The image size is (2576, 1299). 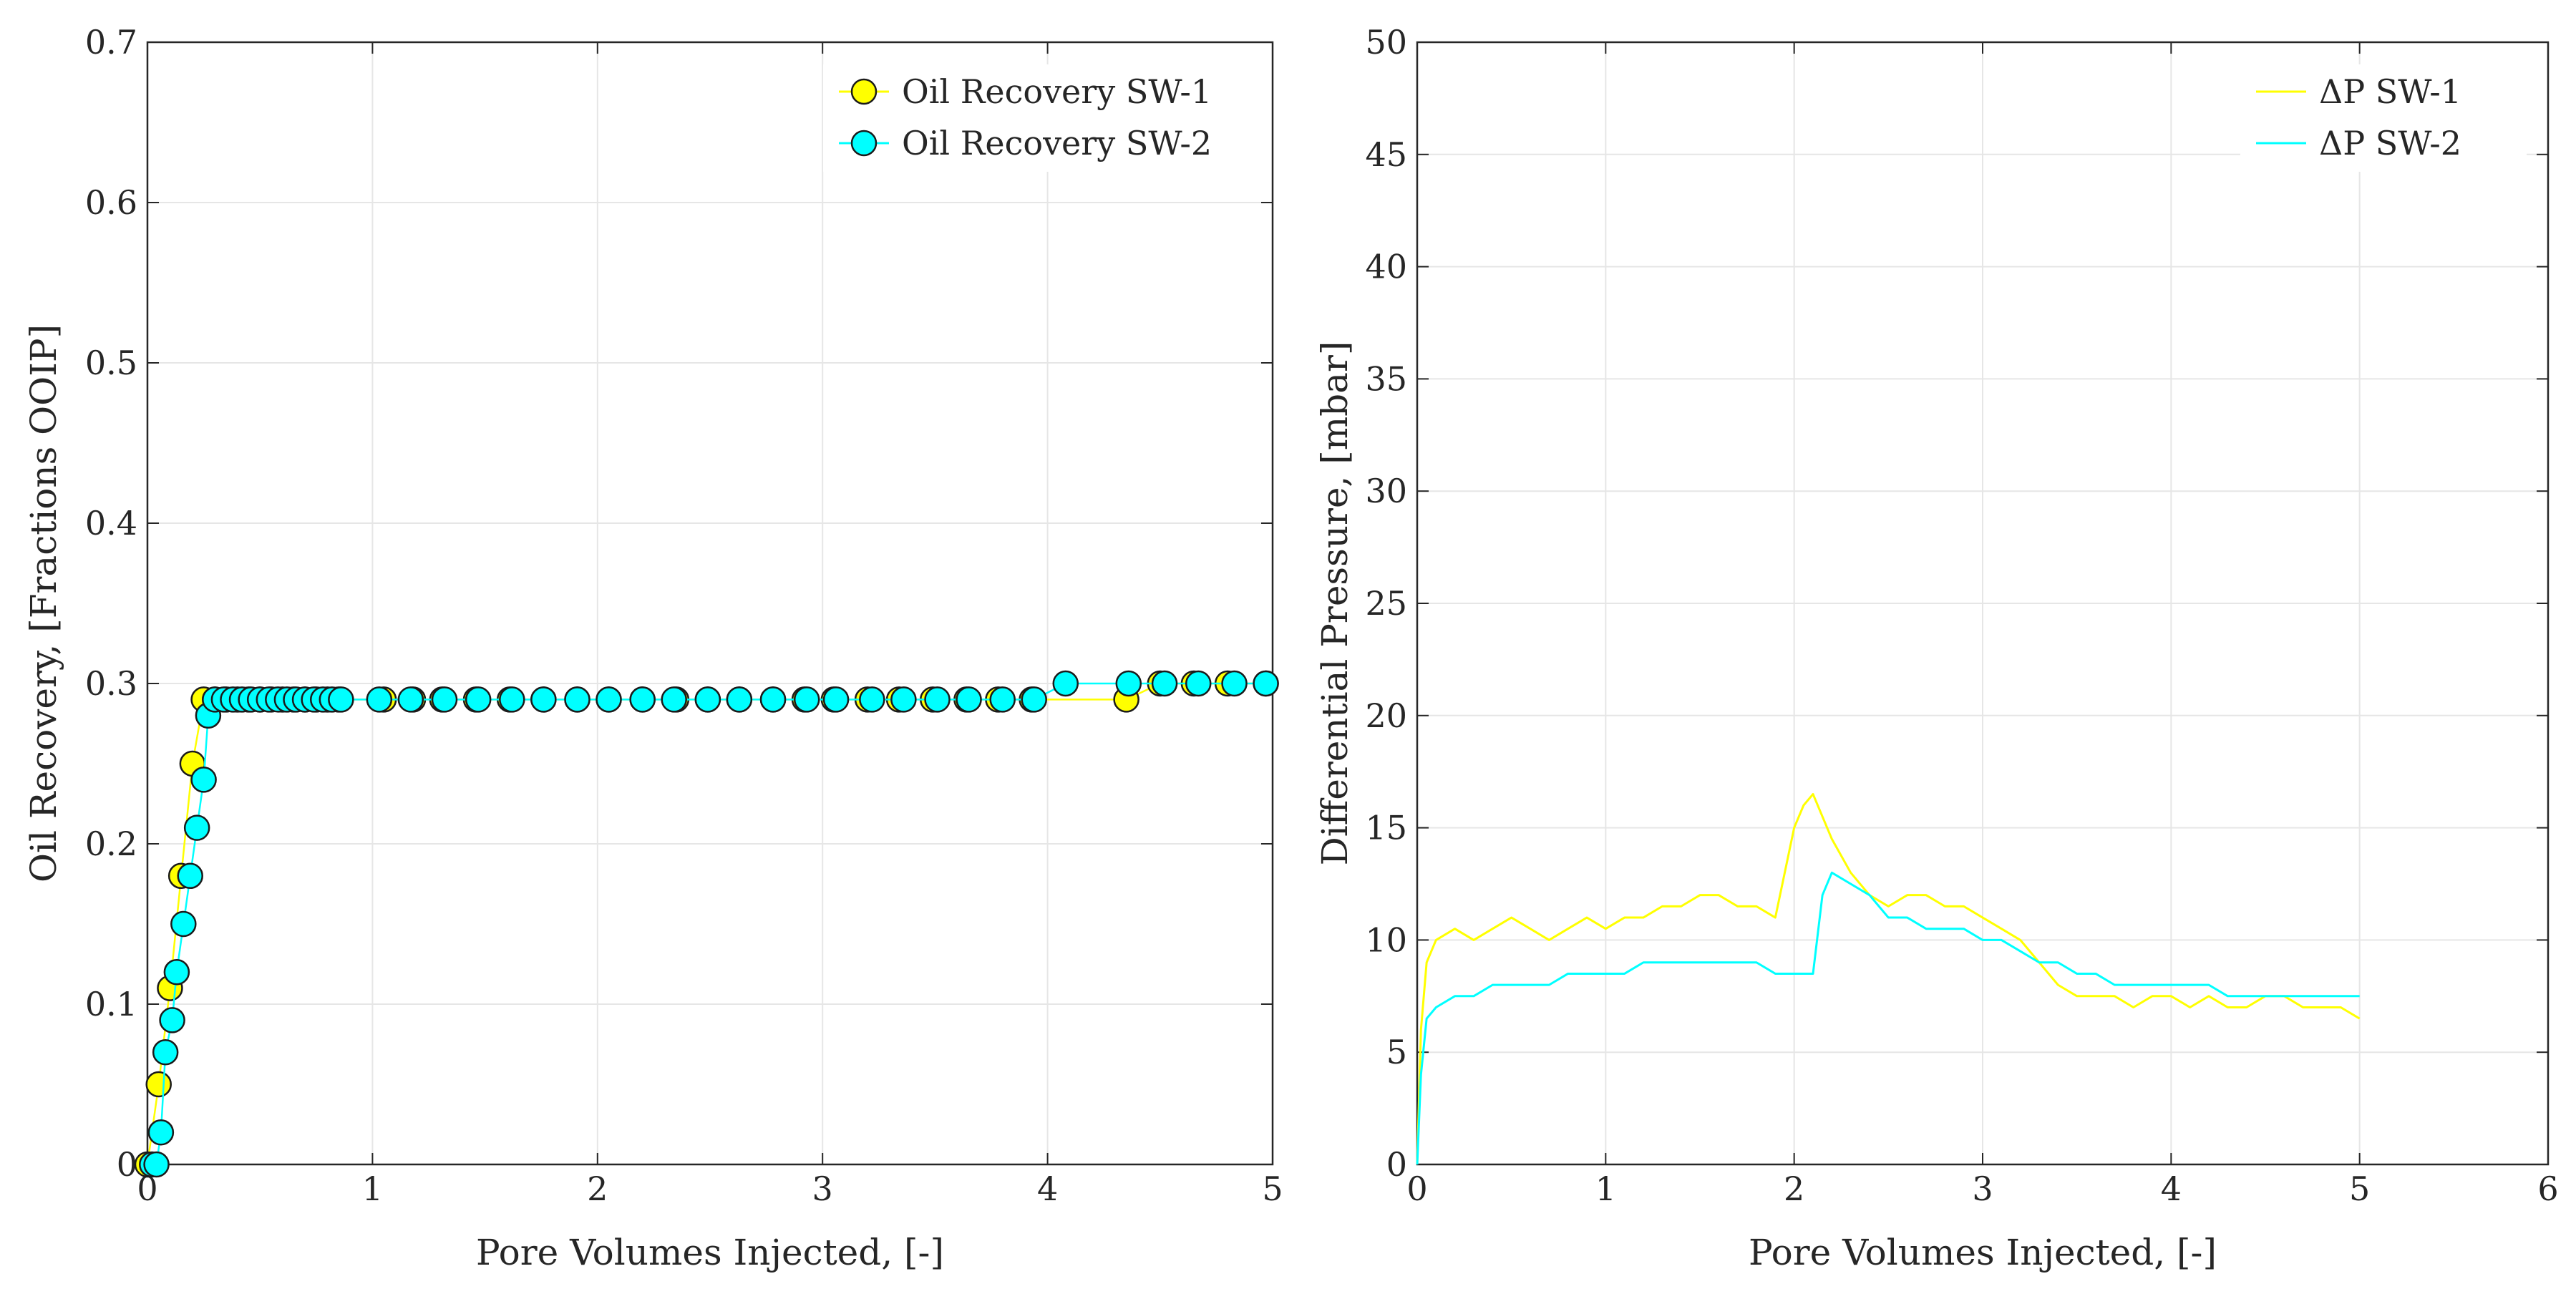 I want to click on y-tick-label: 50, so click(x=1386, y=42).